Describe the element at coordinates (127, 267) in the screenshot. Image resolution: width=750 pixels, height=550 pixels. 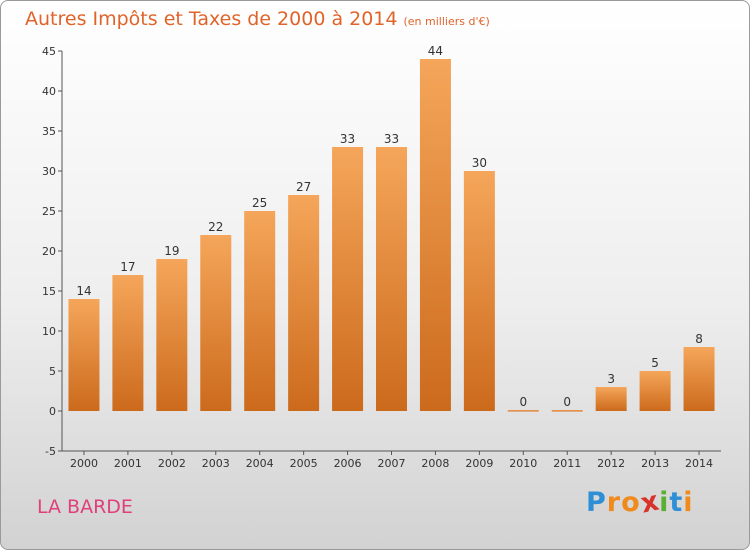
I see `bar-value-label: 17` at that location.